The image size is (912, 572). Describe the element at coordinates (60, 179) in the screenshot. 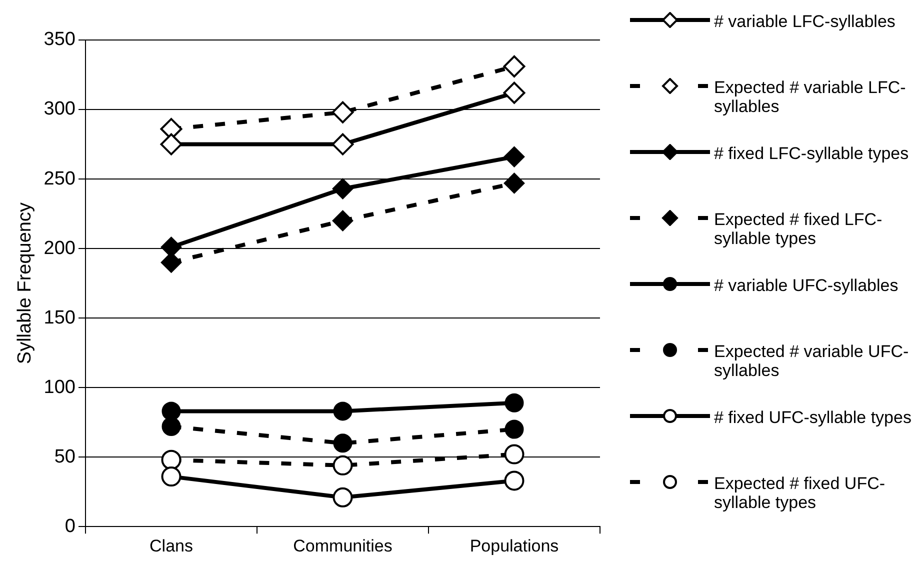

I see `y-tick-label: 250` at that location.